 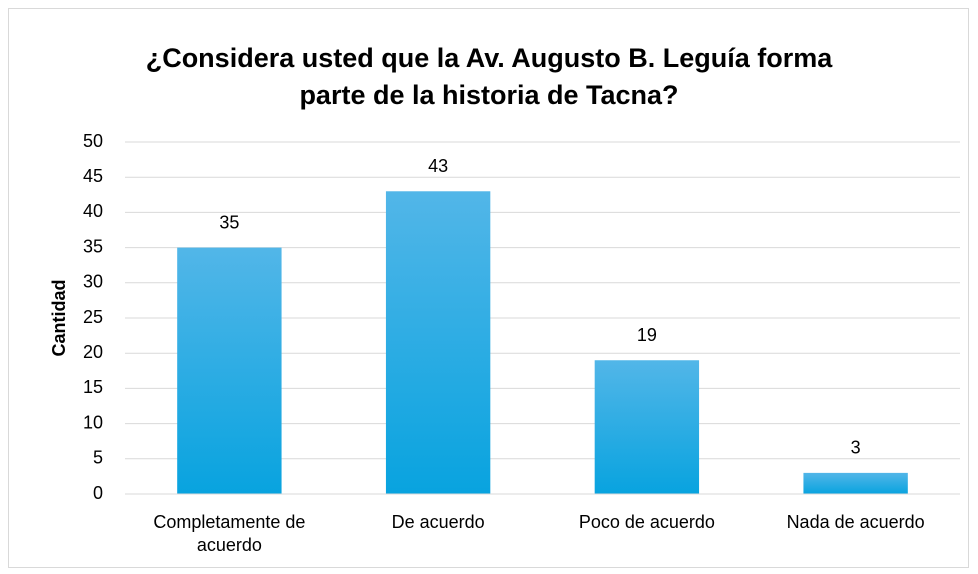 I want to click on y-axis-label: Cantidad, so click(x=59, y=317).